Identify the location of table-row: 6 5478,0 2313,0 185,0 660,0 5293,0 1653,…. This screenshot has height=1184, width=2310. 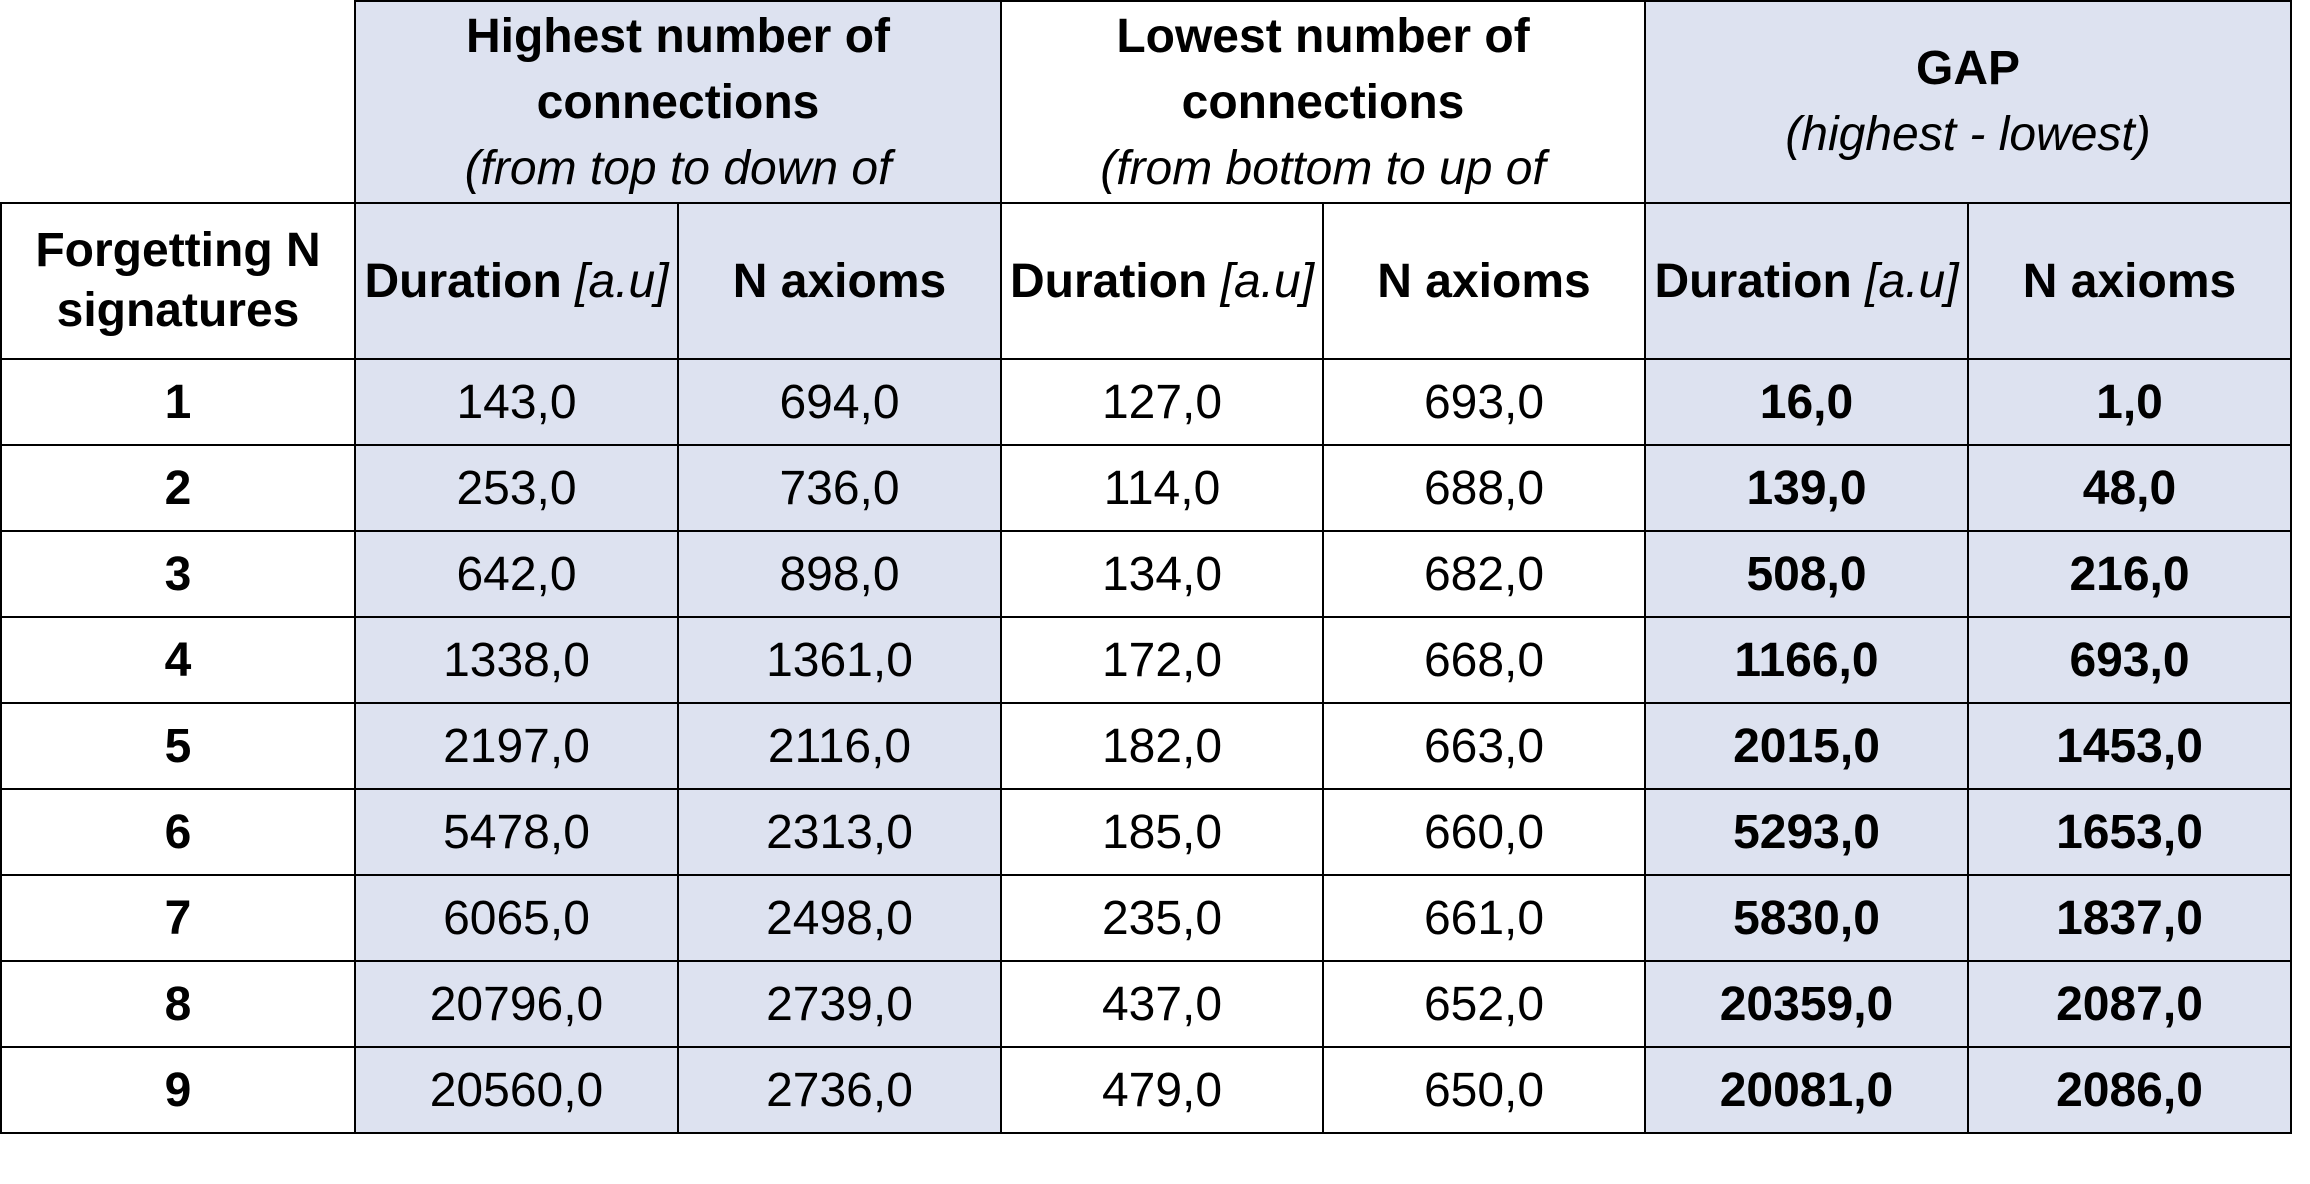
(1146, 832).